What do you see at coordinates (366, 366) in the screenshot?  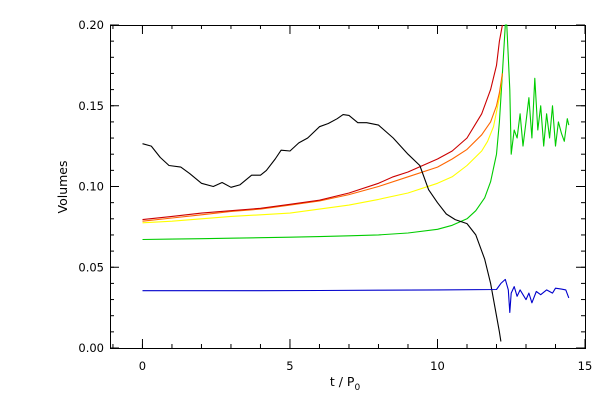 I see `x-tick-labels: 0 5 10 15` at bounding box center [366, 366].